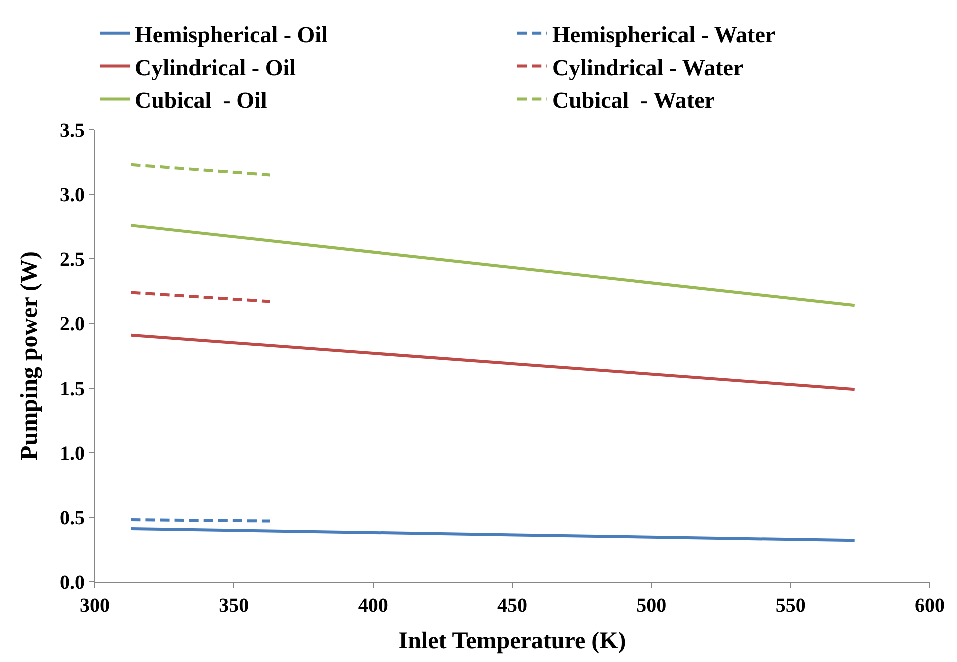  Describe the element at coordinates (72, 389) in the screenshot. I see `y-tick-label: 1.5` at that location.